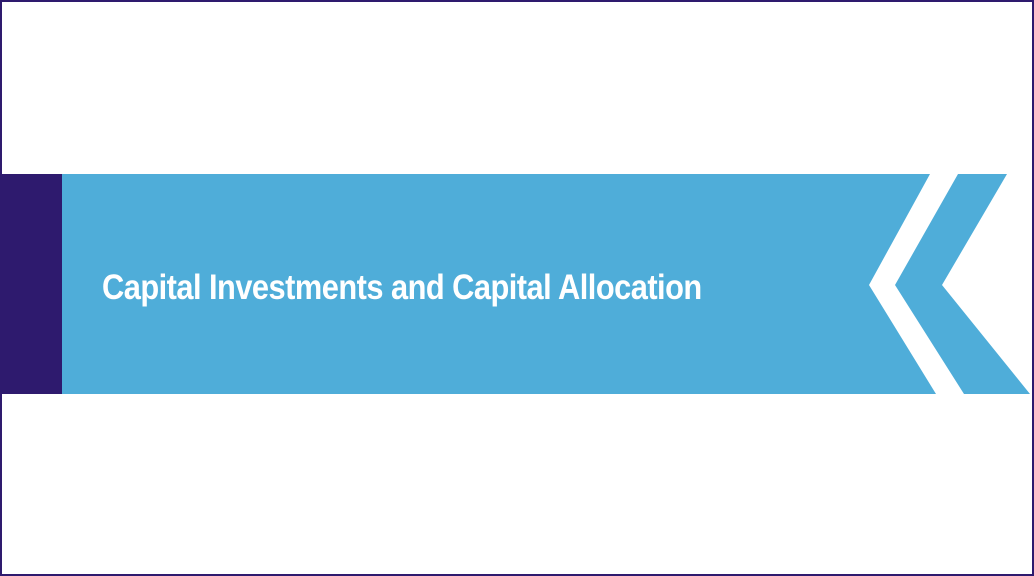  I want to click on accent-bar, so click(32, 284).